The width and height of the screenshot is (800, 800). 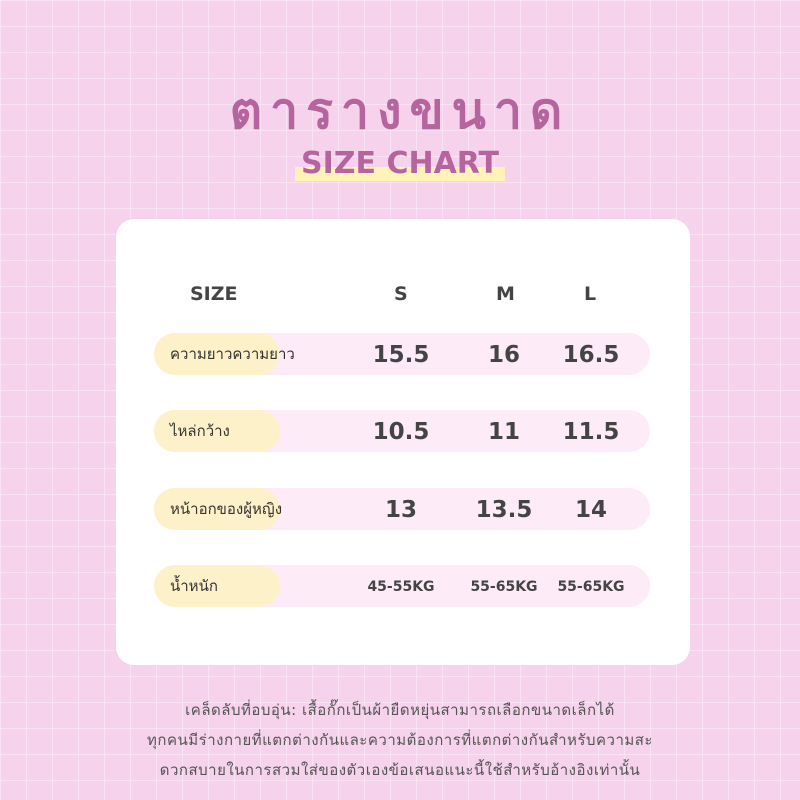 I want to click on row-value: 10.5, so click(x=401, y=432).